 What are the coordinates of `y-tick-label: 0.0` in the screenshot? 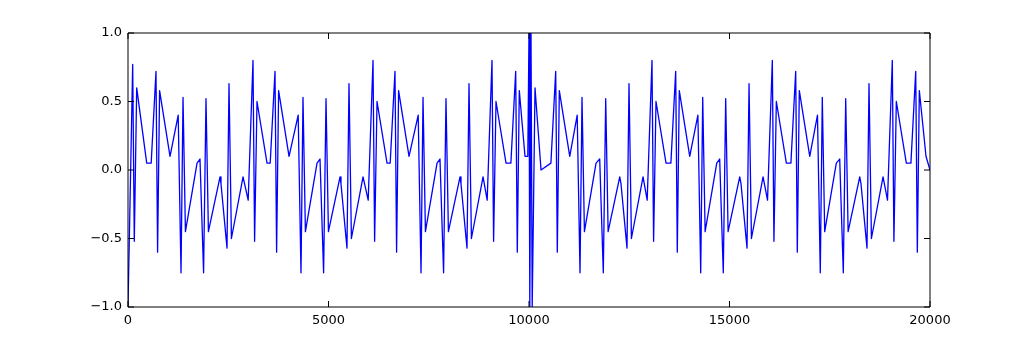 It's located at (111, 169).